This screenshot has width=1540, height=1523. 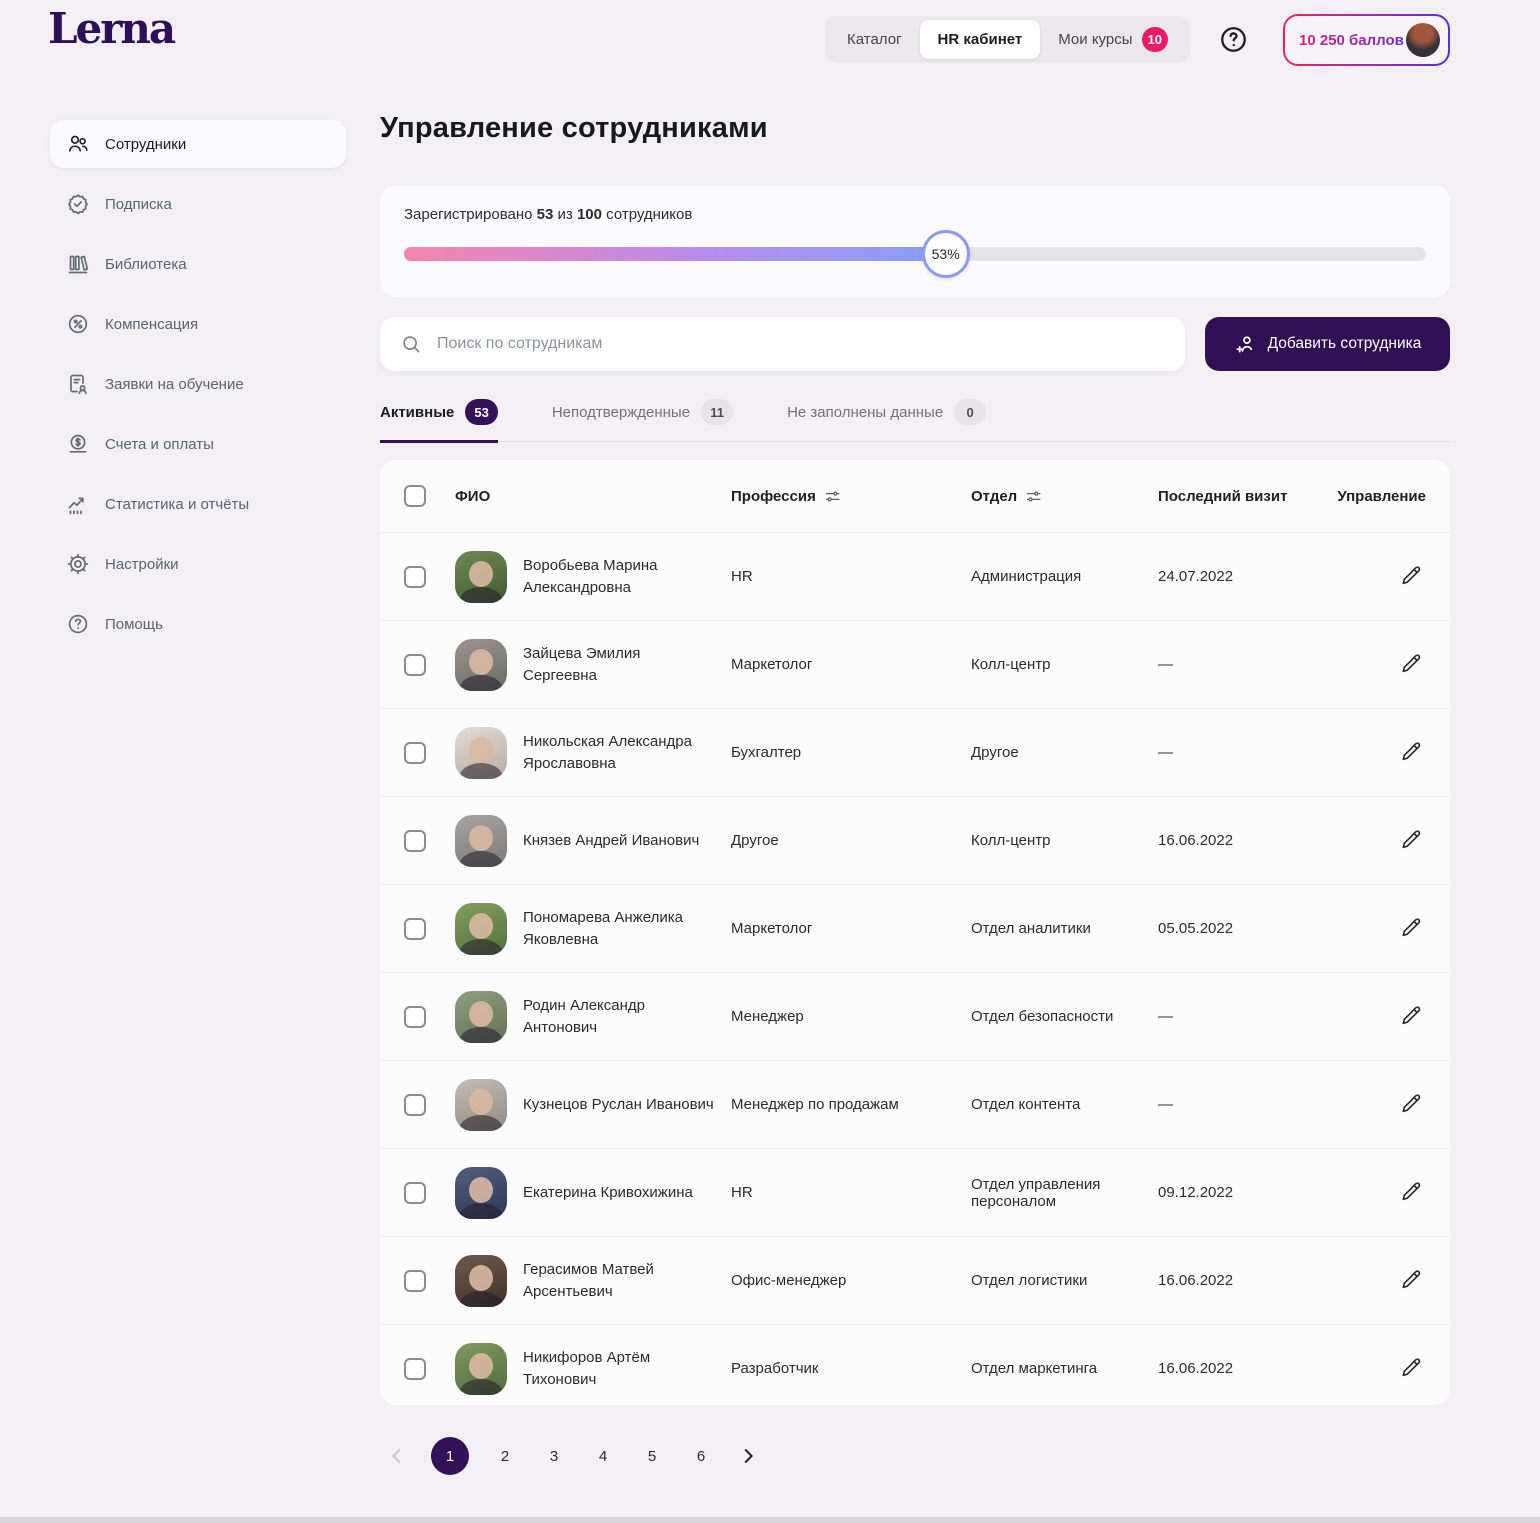 I want to click on settings-icon, so click(x=78, y=564).